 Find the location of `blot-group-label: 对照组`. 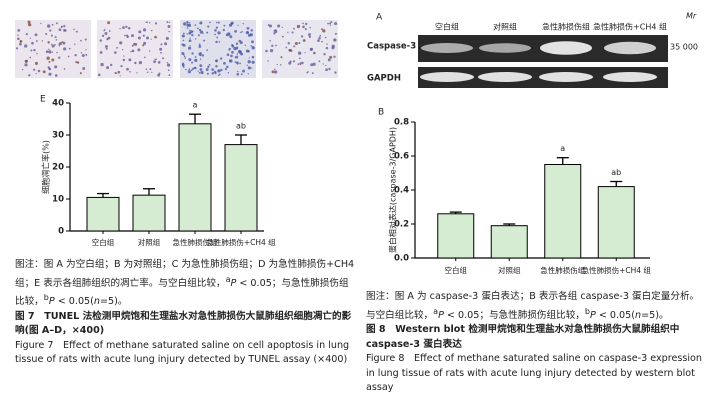

blot-group-label: 对照组 is located at coordinates (505, 27).